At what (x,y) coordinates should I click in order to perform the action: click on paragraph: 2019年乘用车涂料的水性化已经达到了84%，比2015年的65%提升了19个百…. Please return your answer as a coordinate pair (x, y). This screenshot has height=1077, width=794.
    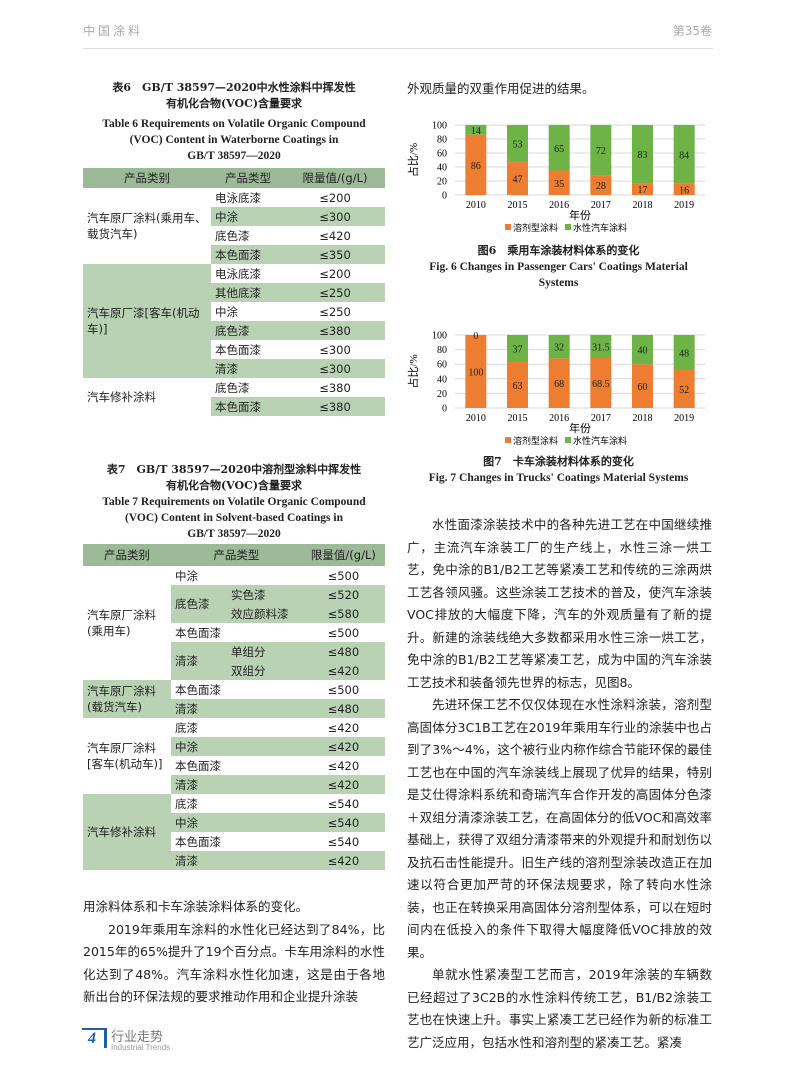
    Looking at the image, I should click on (234, 963).